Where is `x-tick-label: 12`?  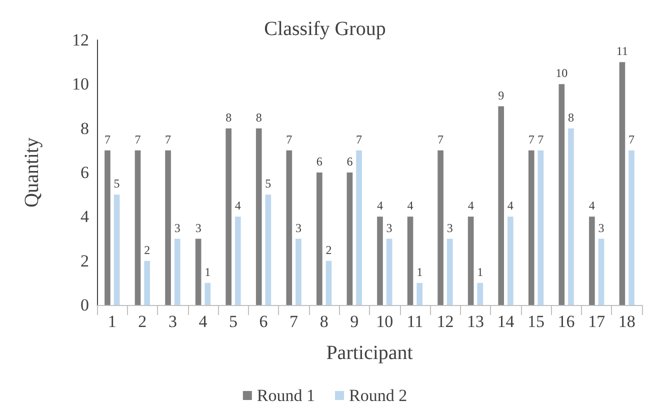
x-tick-label: 12 is located at coordinates (445, 321).